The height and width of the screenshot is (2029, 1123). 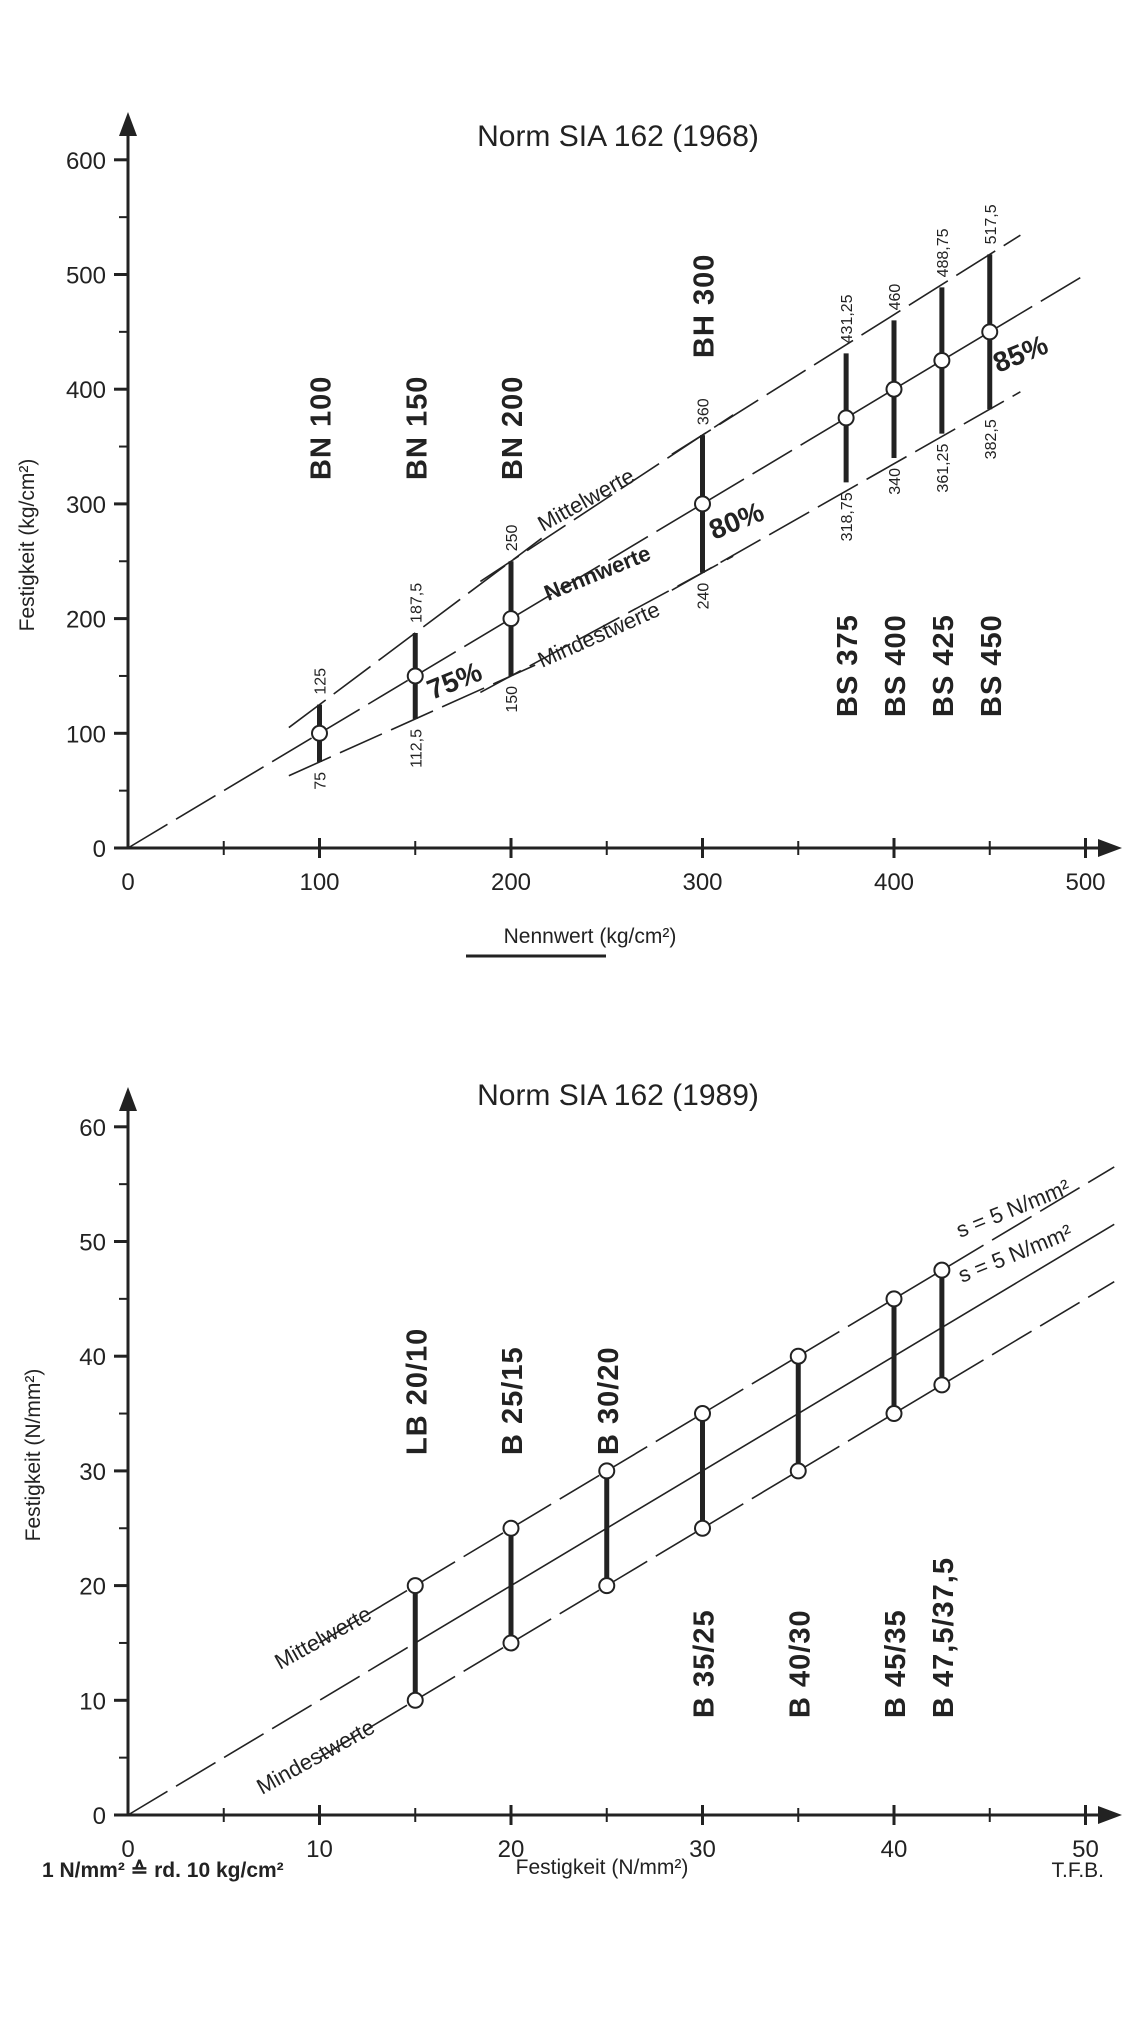 What do you see at coordinates (86, 276) in the screenshot?
I see `chart-1968-y-tick-label: 500` at bounding box center [86, 276].